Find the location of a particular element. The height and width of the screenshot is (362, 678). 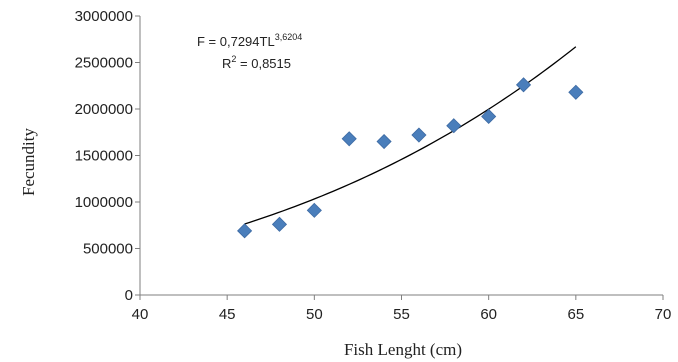

r2-label: R is located at coordinates (226, 63).